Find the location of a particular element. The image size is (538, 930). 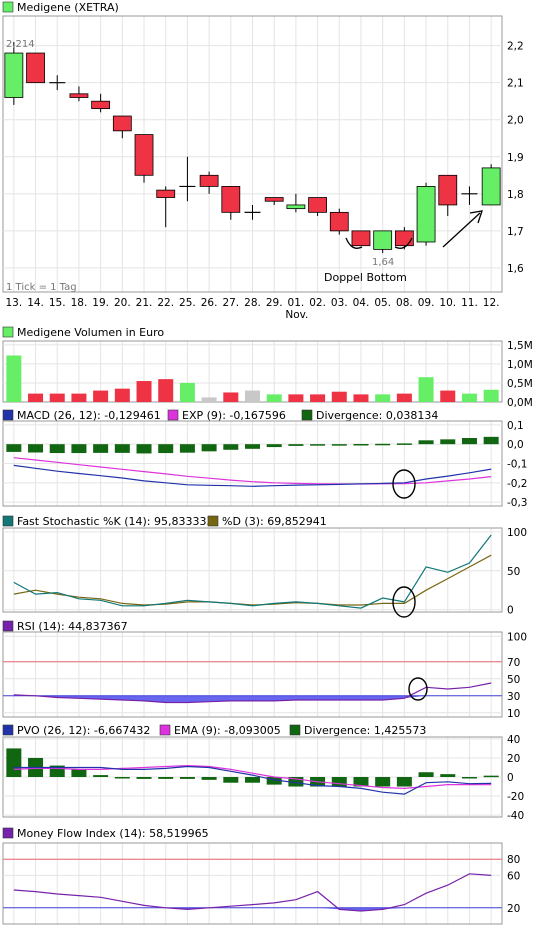

exp-line is located at coordinates (252, 471).